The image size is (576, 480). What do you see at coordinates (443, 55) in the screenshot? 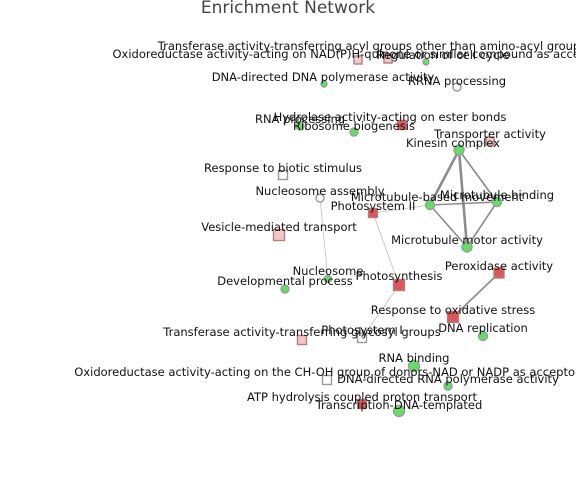
I see `node-label-n3: Regulation of cell cycle` at bounding box center [443, 55].